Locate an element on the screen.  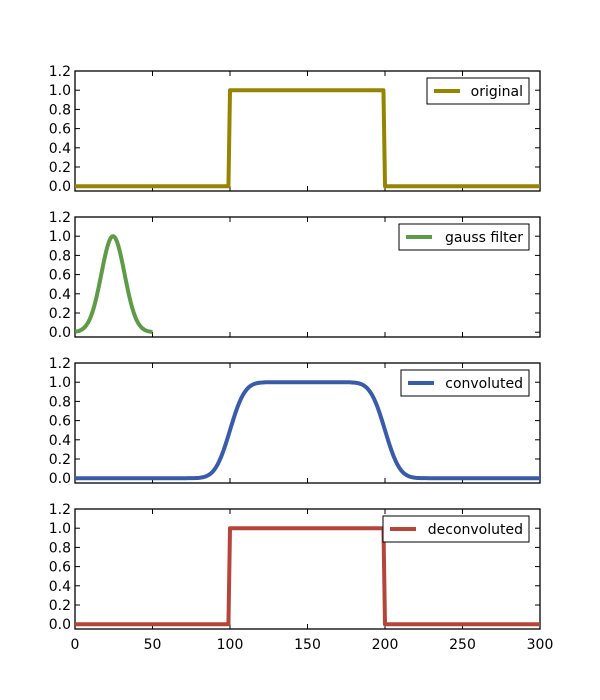
series-line-gauss-filter is located at coordinates (114, 284).